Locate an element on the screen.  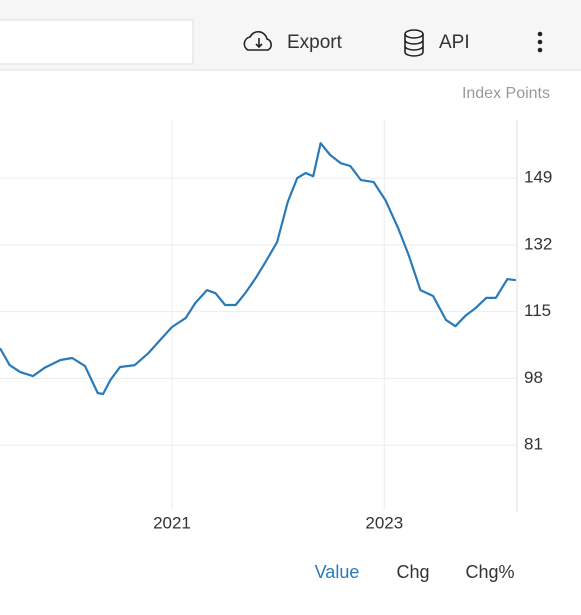
api-label: API is located at coordinates (454, 42).